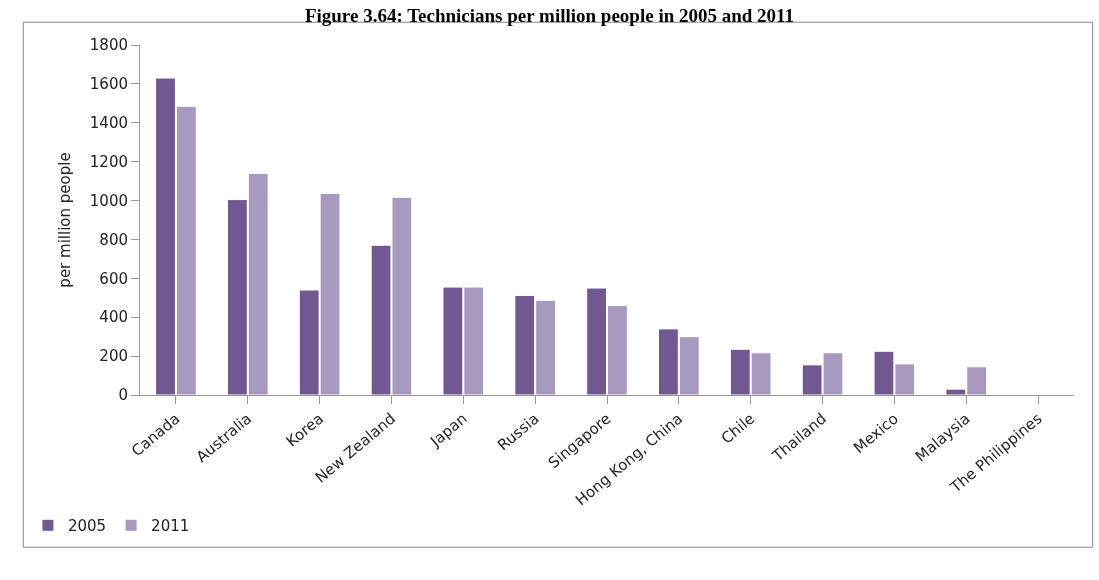 The width and height of the screenshot is (1099, 580). Describe the element at coordinates (65, 220) in the screenshot. I see `y-axis-title: per million people` at that location.